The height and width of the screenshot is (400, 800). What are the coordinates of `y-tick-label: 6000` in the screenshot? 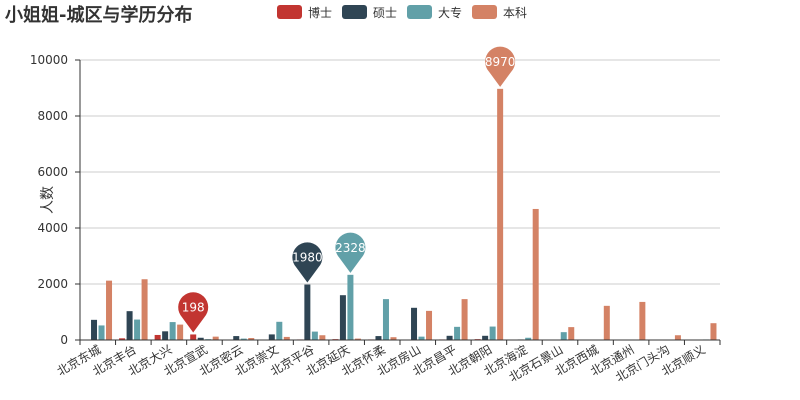 It's located at (52, 172).